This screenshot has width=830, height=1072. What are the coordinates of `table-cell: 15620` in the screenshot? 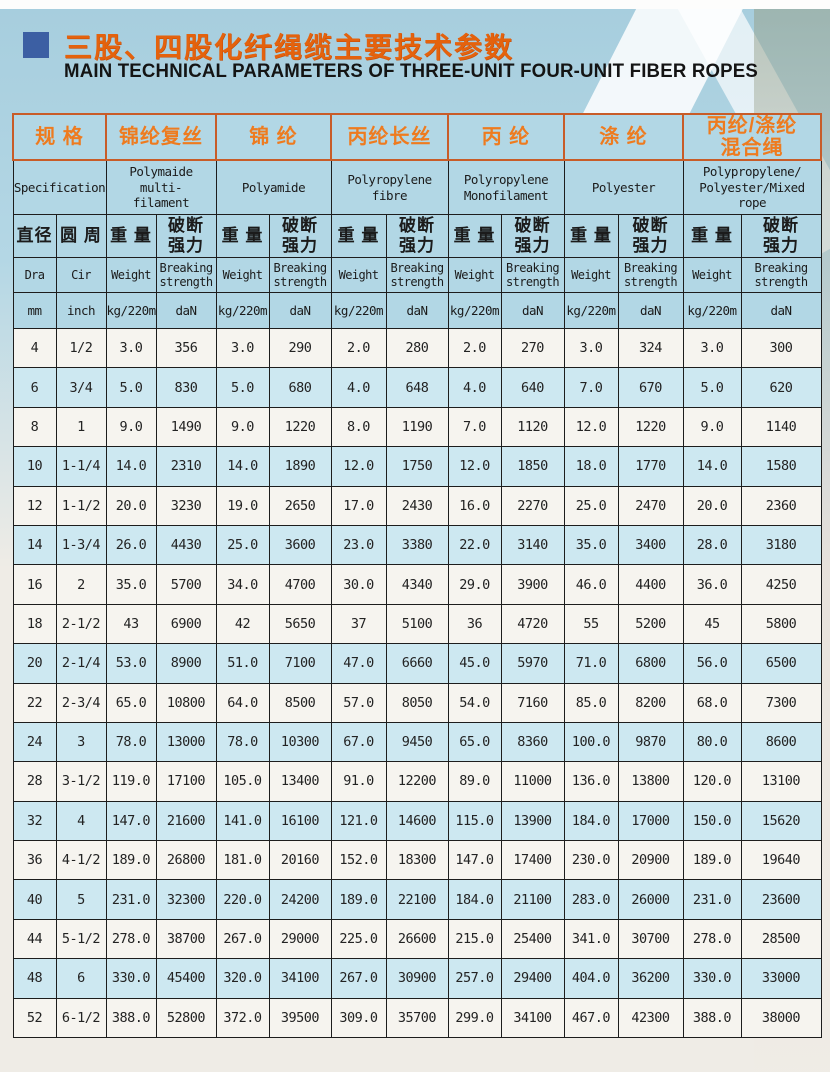 It's located at (781, 821).